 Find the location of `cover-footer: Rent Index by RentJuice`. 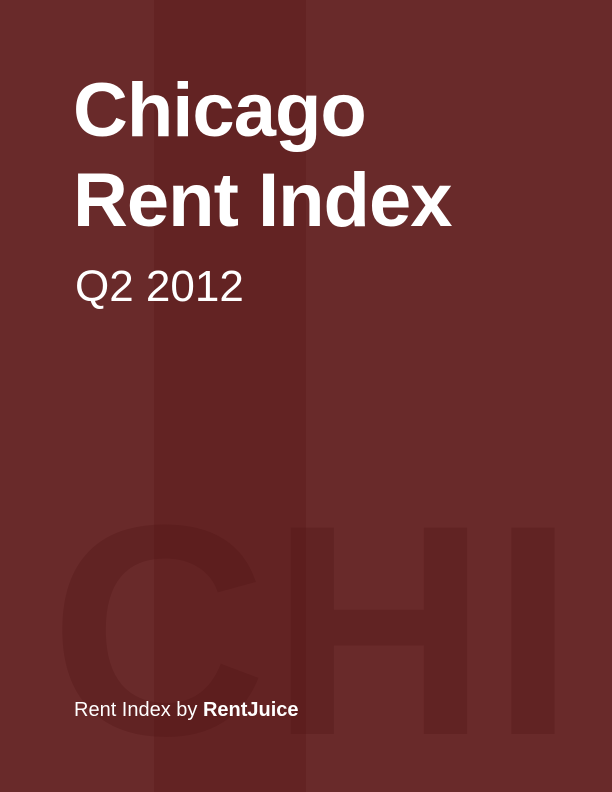

cover-footer: Rent Index by RentJuice is located at coordinates (186, 710).